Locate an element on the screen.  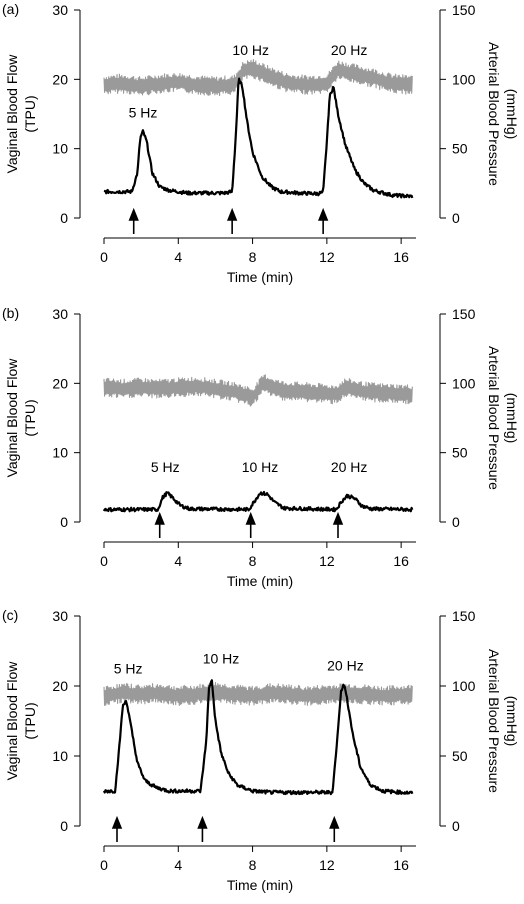
panel-label: (b) is located at coordinates (10, 313).